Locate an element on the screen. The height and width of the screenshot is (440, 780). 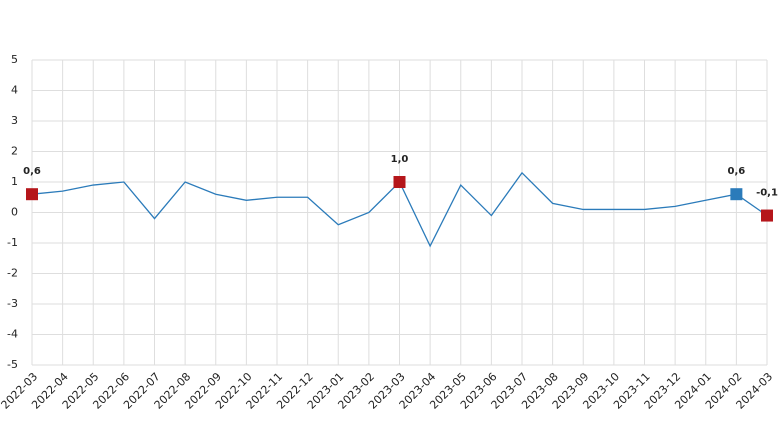
y-tick-label: 5 is located at coordinates (14, 59).